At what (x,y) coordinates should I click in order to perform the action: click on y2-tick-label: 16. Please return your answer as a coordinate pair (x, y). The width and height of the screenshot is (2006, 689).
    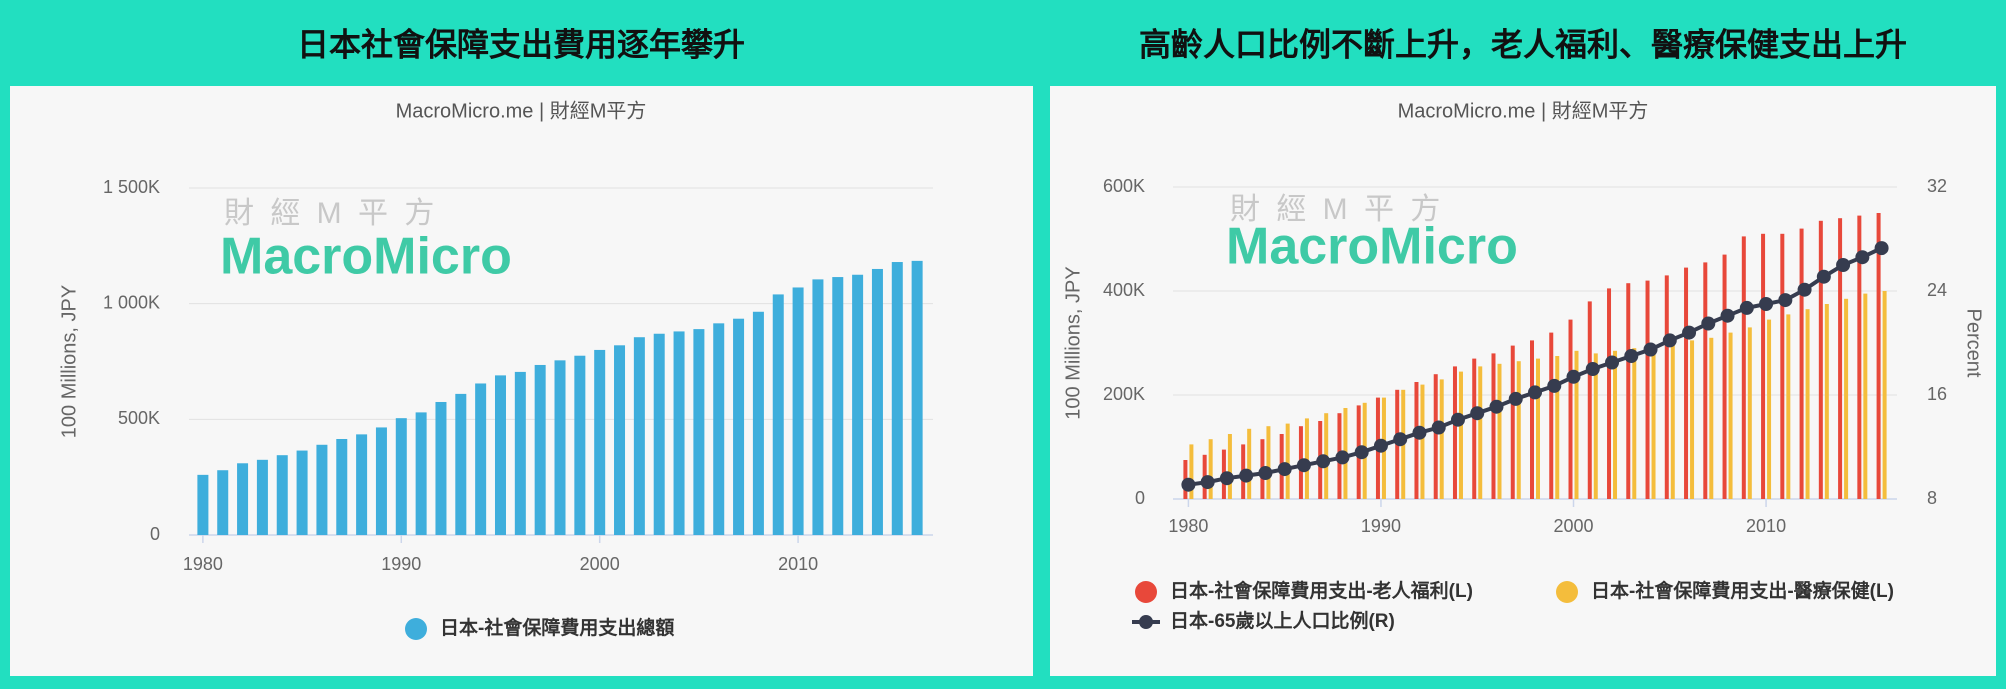
    Looking at the image, I should click on (1937, 394).